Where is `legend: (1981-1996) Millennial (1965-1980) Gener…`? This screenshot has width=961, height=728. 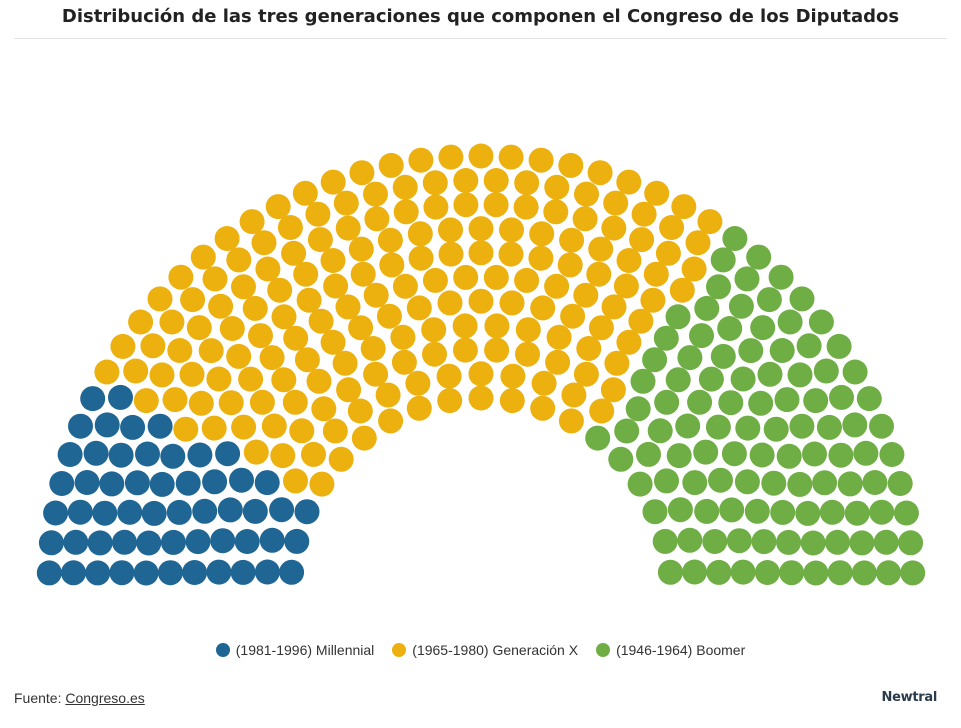
legend: (1981-1996) Millennial (1965-1980) Gener… is located at coordinates (480, 650).